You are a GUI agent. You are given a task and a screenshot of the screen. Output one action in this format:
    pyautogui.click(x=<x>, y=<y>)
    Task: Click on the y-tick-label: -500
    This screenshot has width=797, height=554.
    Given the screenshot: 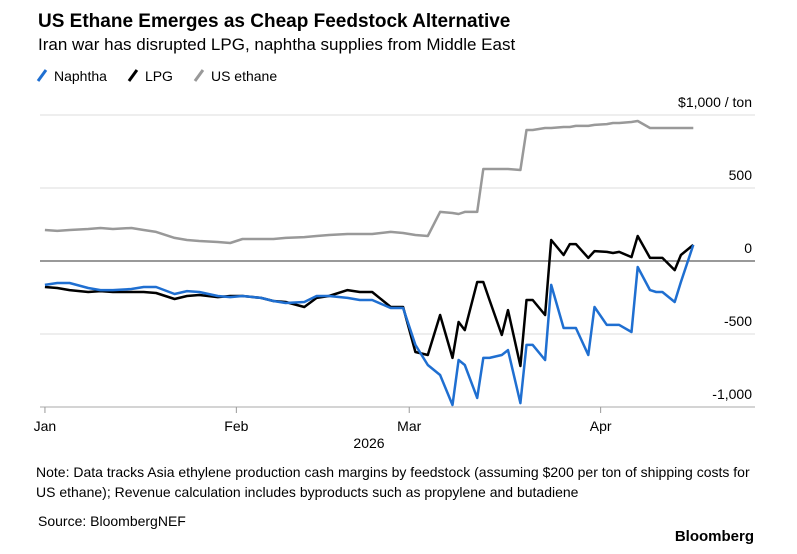 What is the action you would take?
    pyautogui.click(x=738, y=321)
    